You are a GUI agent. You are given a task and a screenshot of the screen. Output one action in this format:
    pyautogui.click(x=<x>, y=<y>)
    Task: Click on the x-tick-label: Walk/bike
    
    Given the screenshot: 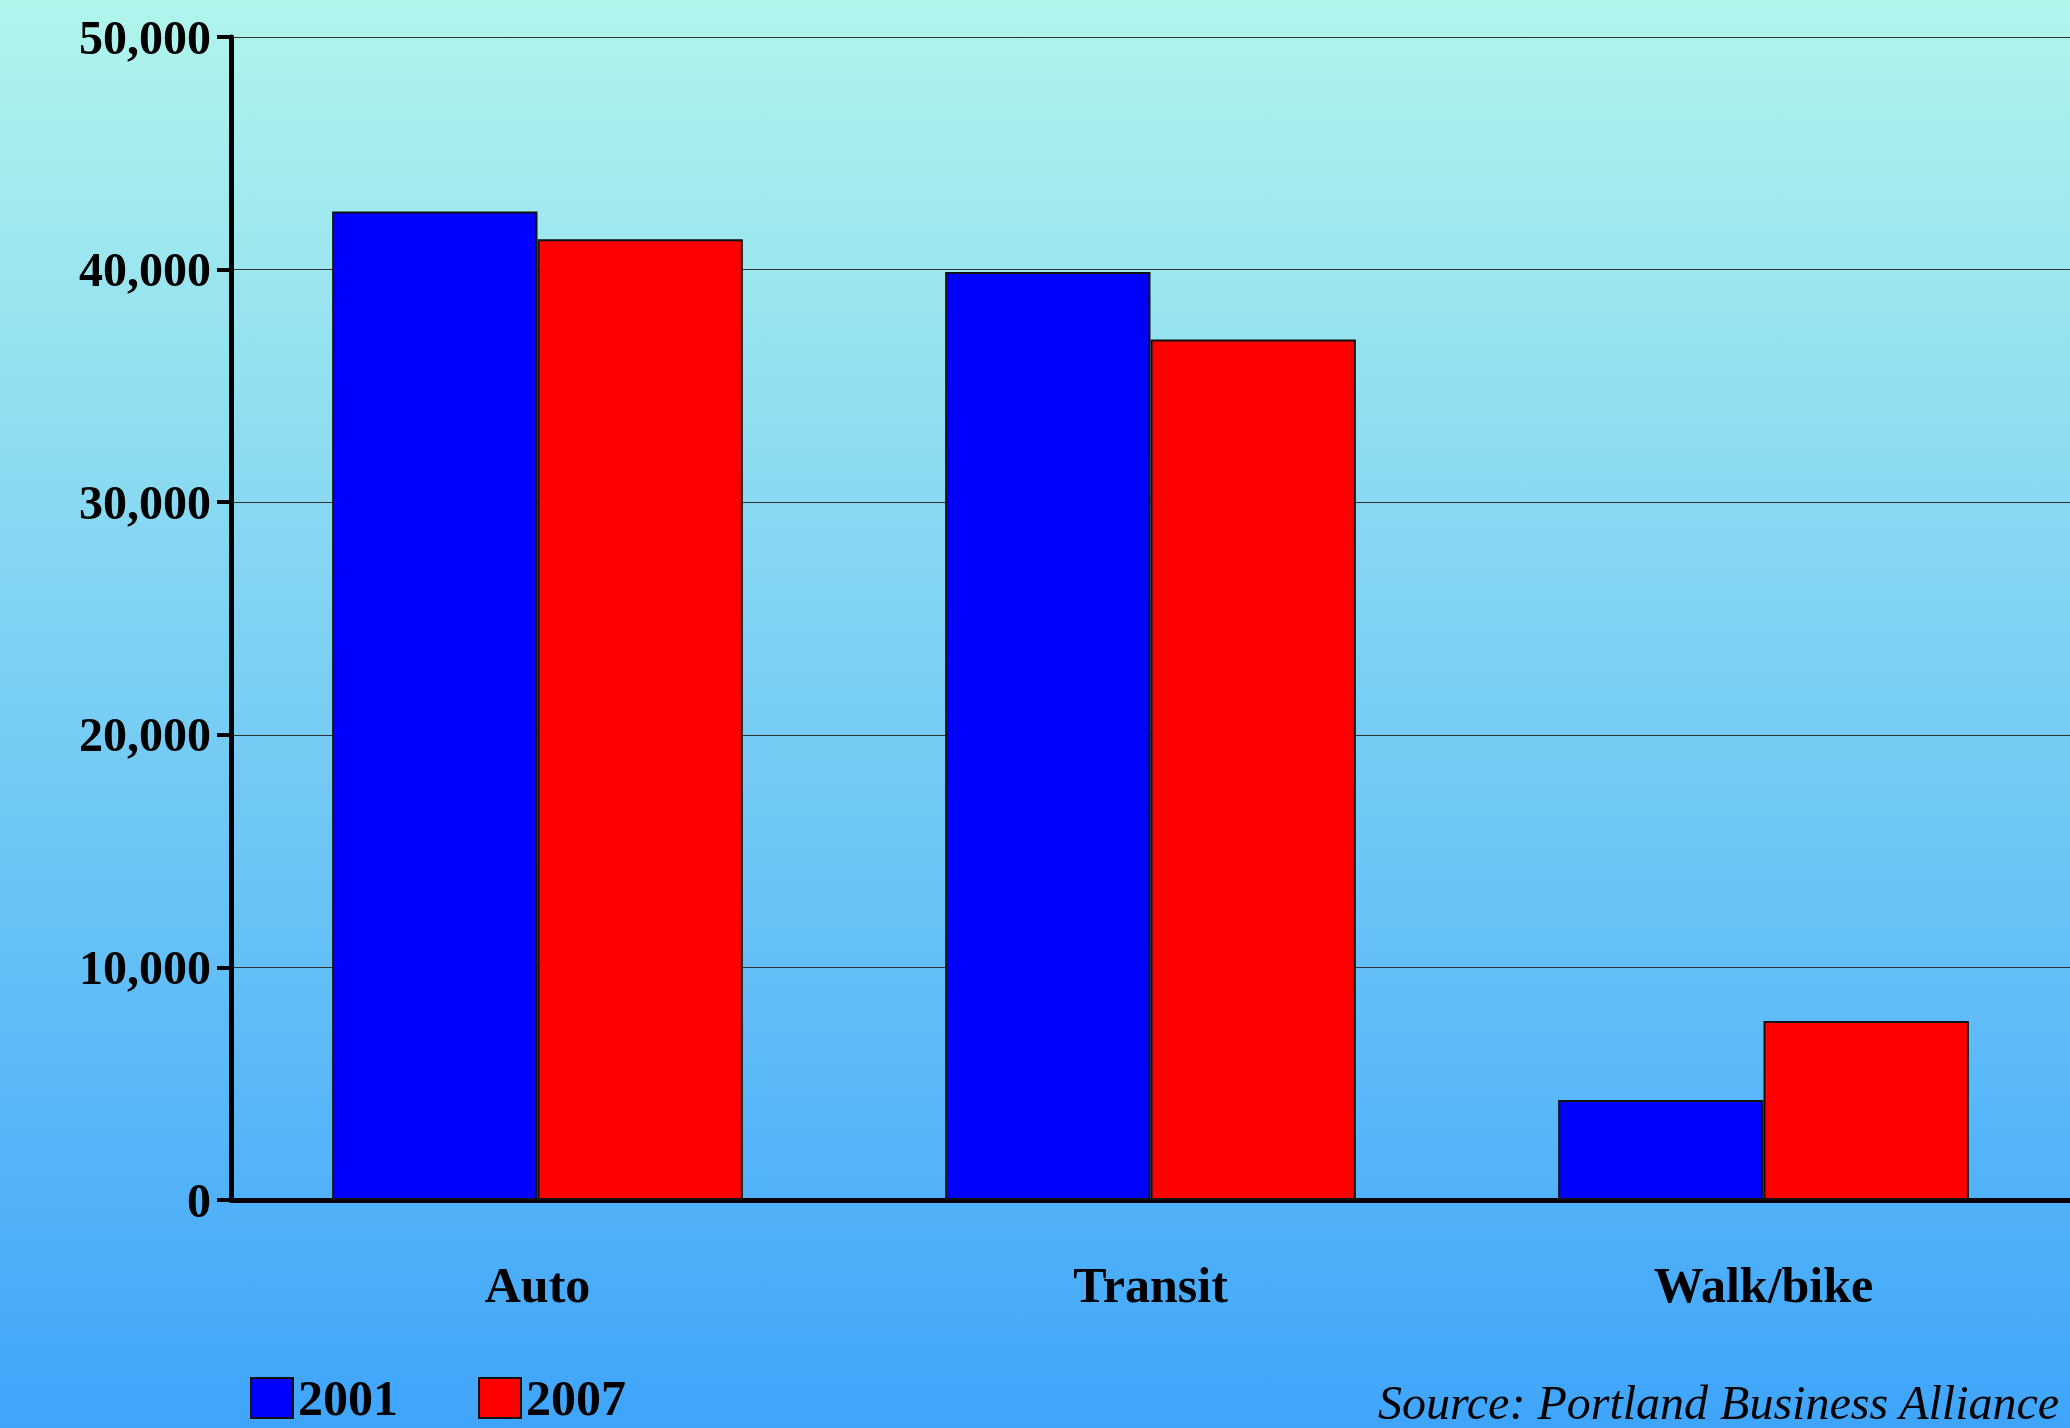 What is the action you would take?
    pyautogui.click(x=1763, y=1285)
    